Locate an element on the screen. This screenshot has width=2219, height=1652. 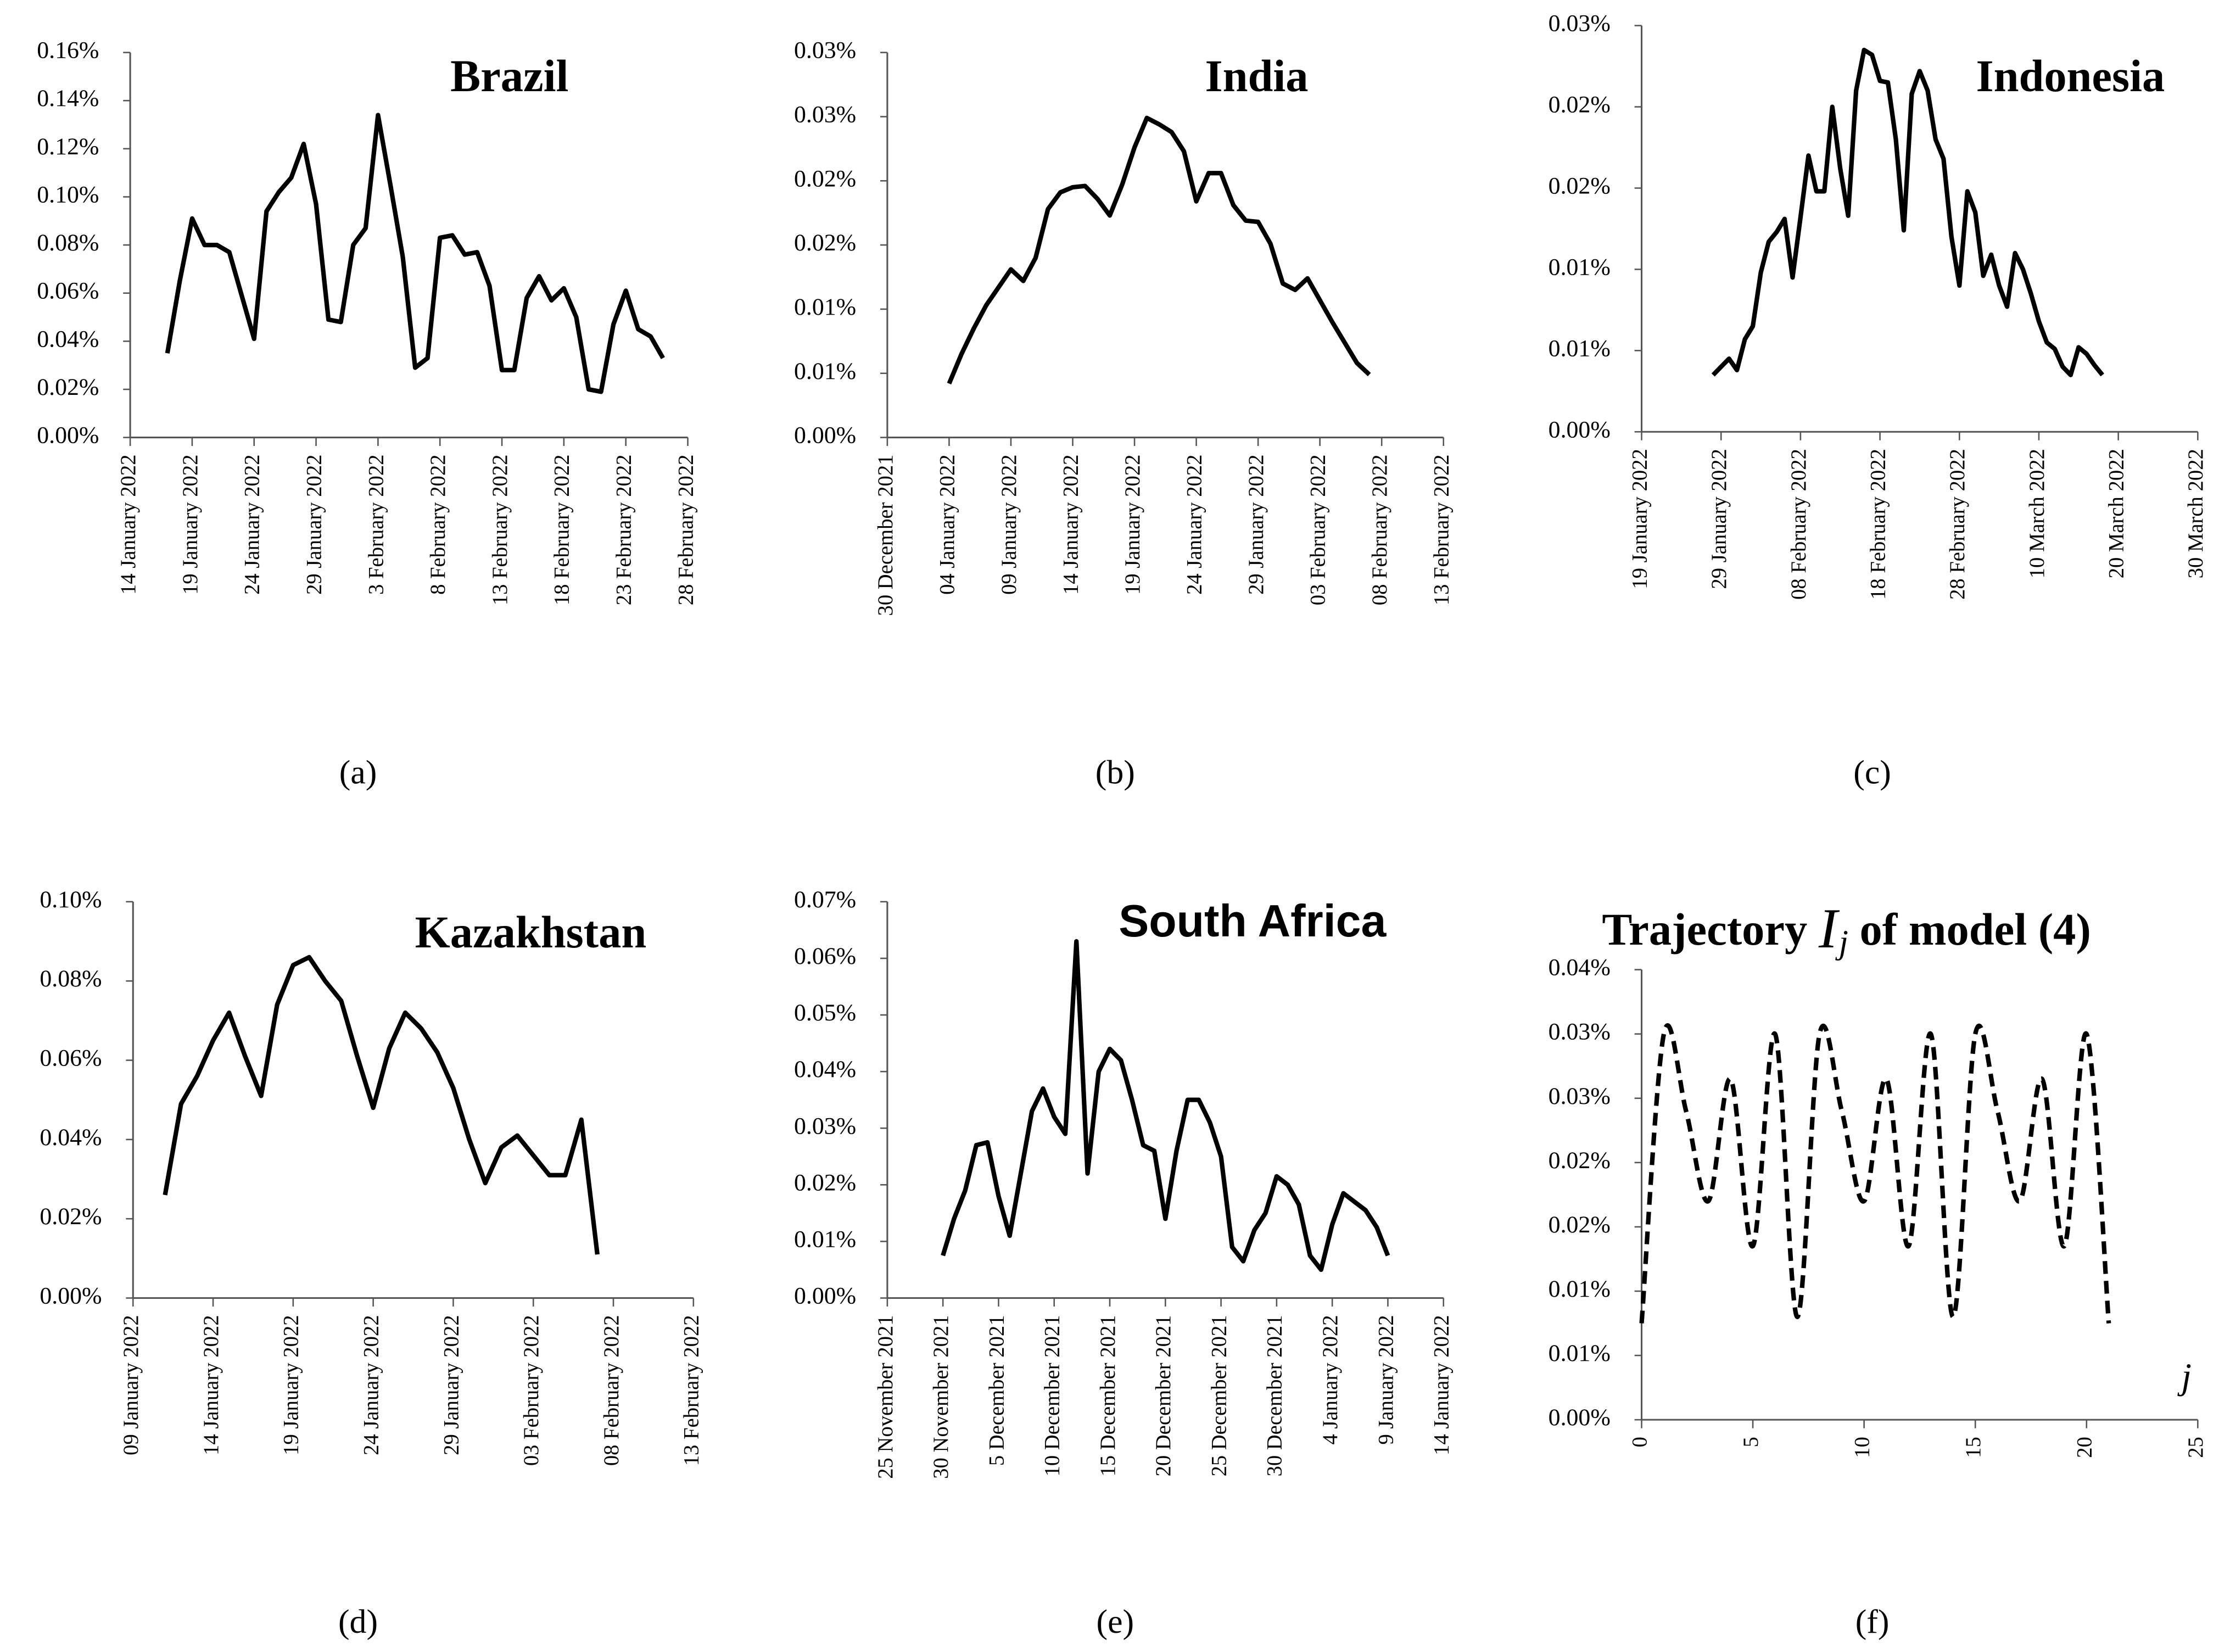
x-tick-label: 18 February 2022 is located at coordinates (562, 529).